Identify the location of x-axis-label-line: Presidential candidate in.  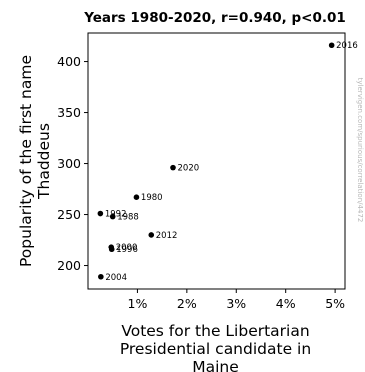
(215, 349).